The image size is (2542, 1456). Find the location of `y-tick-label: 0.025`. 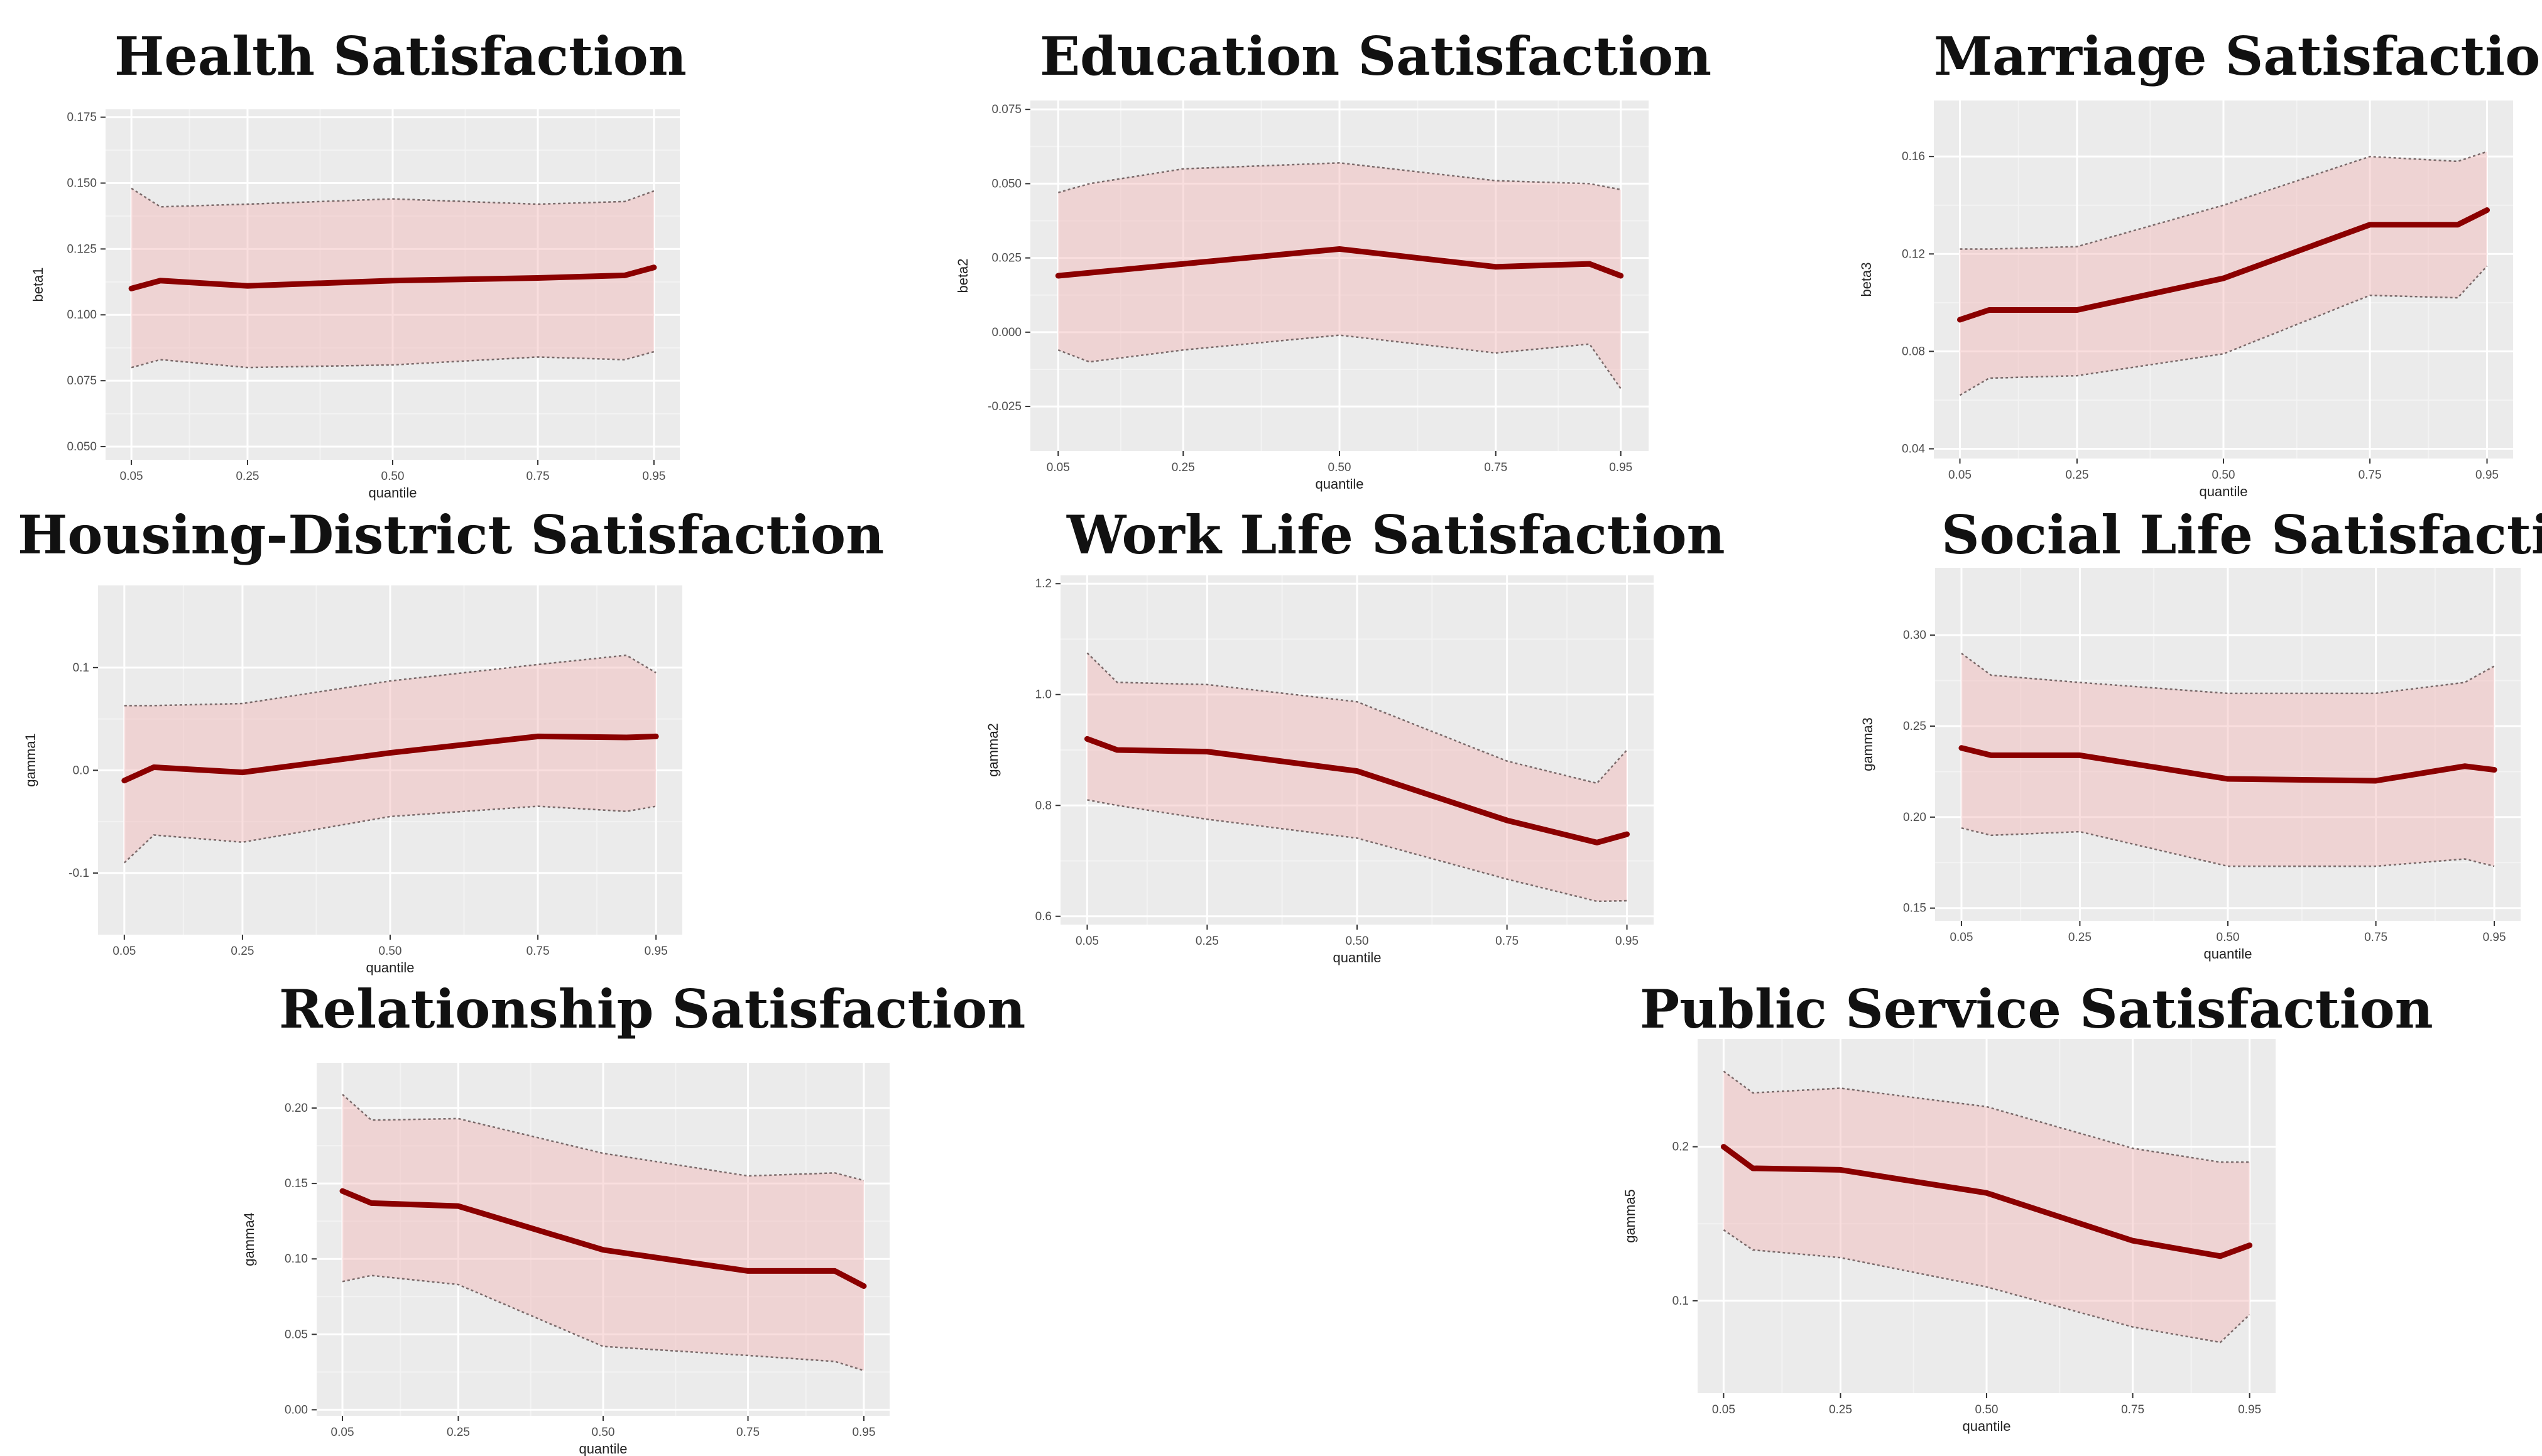

y-tick-label: 0.025 is located at coordinates (1006, 258).